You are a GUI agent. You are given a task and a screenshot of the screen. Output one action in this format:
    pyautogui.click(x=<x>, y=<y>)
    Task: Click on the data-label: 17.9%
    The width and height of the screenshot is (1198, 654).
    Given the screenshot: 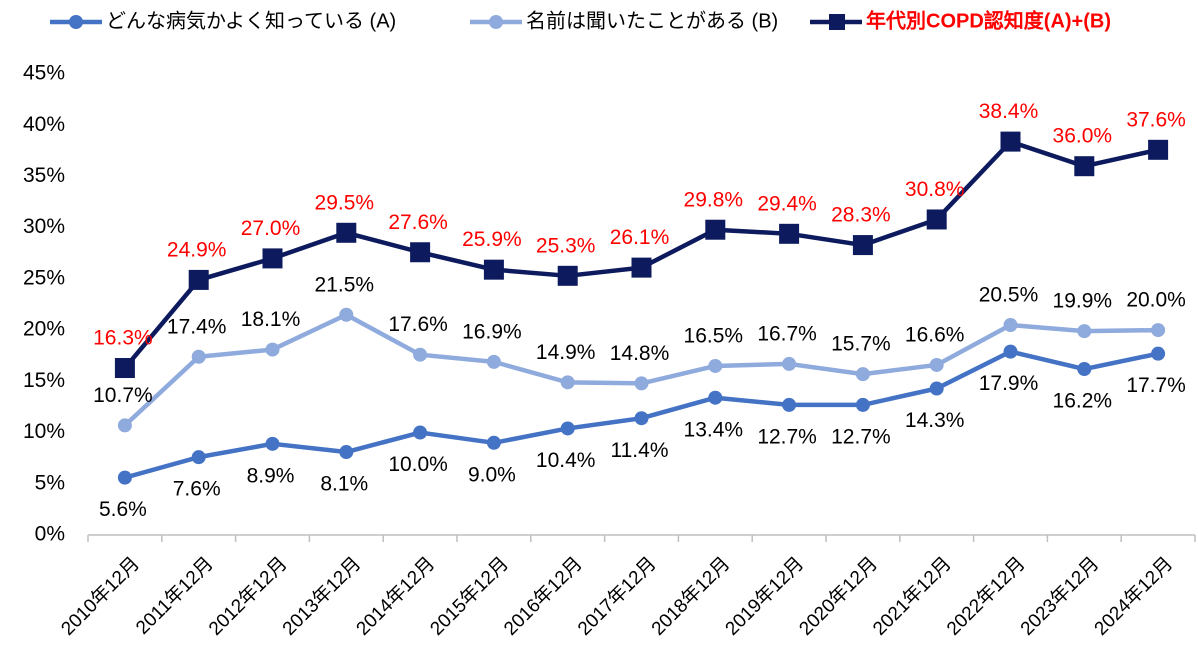 What is the action you would take?
    pyautogui.click(x=1009, y=383)
    